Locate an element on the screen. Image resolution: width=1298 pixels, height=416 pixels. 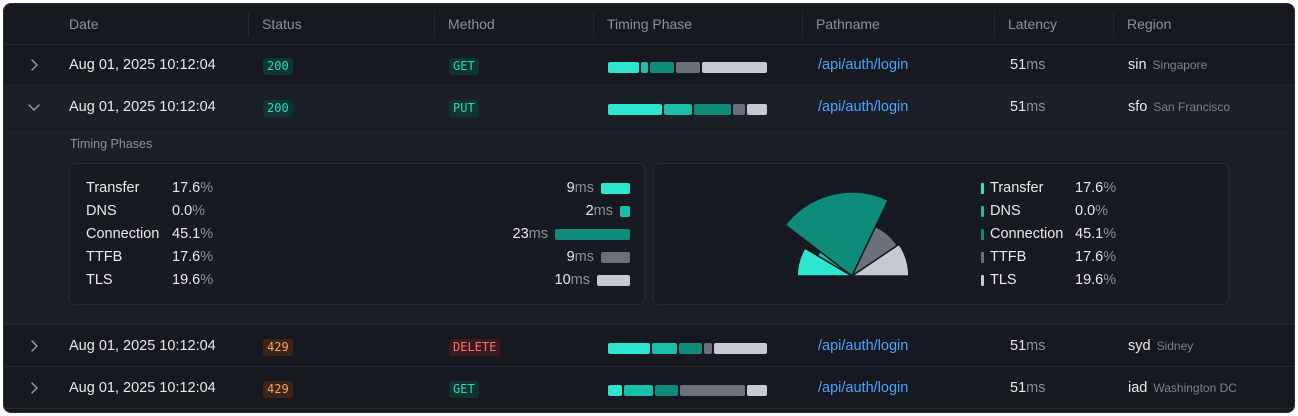
phase-percent-value: 17.6 is located at coordinates (186, 188).